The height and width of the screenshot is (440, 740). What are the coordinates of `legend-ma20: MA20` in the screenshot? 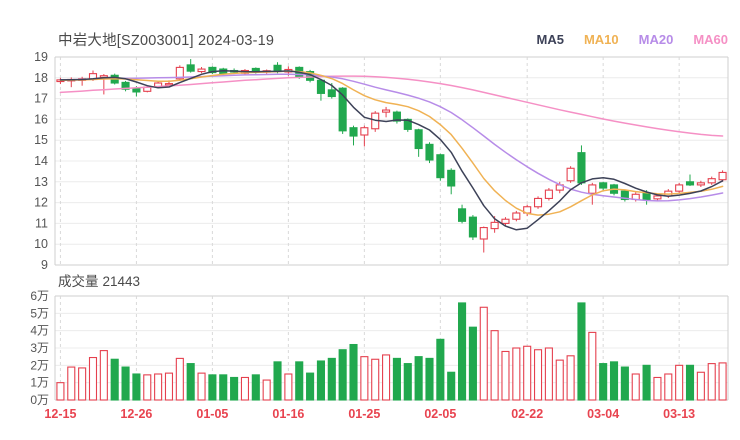 It's located at (656, 39).